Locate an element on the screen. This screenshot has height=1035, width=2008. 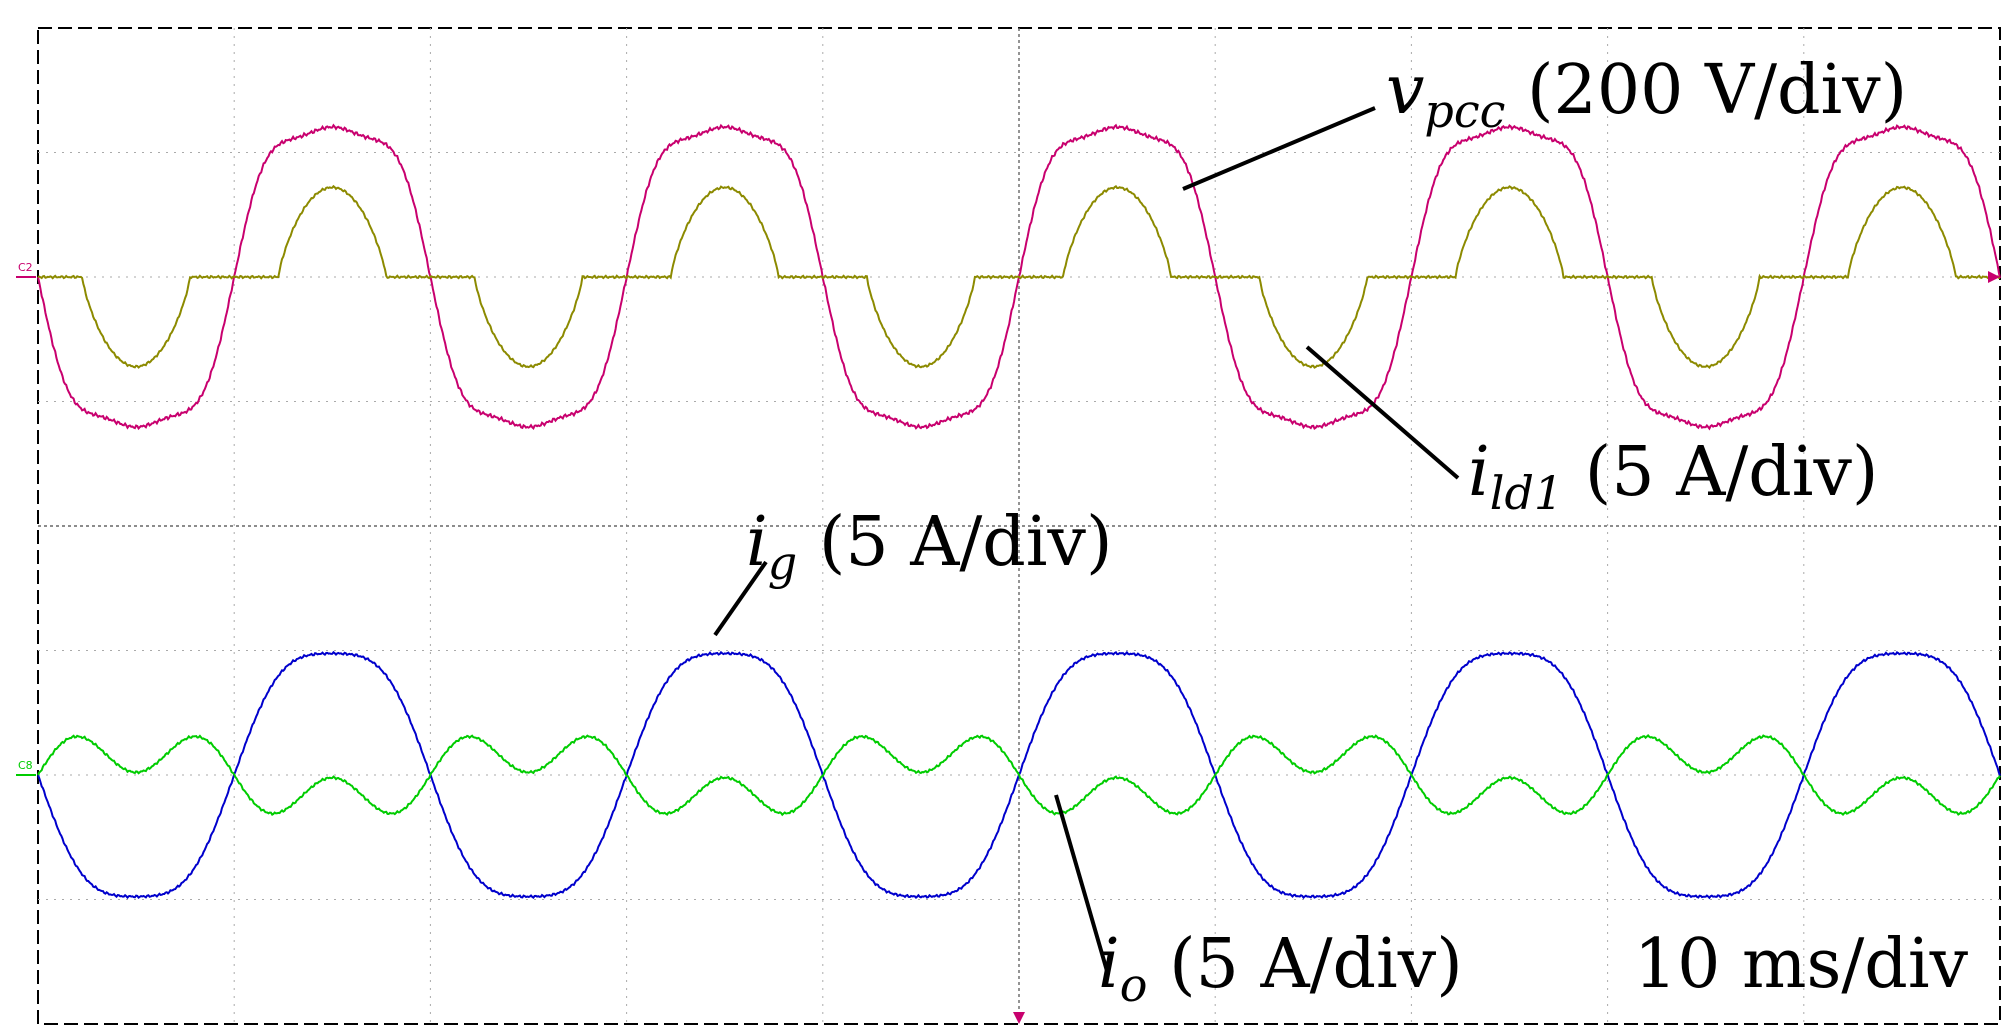
ig-label: ig (5 A/div) is located at coordinates (929, 546).